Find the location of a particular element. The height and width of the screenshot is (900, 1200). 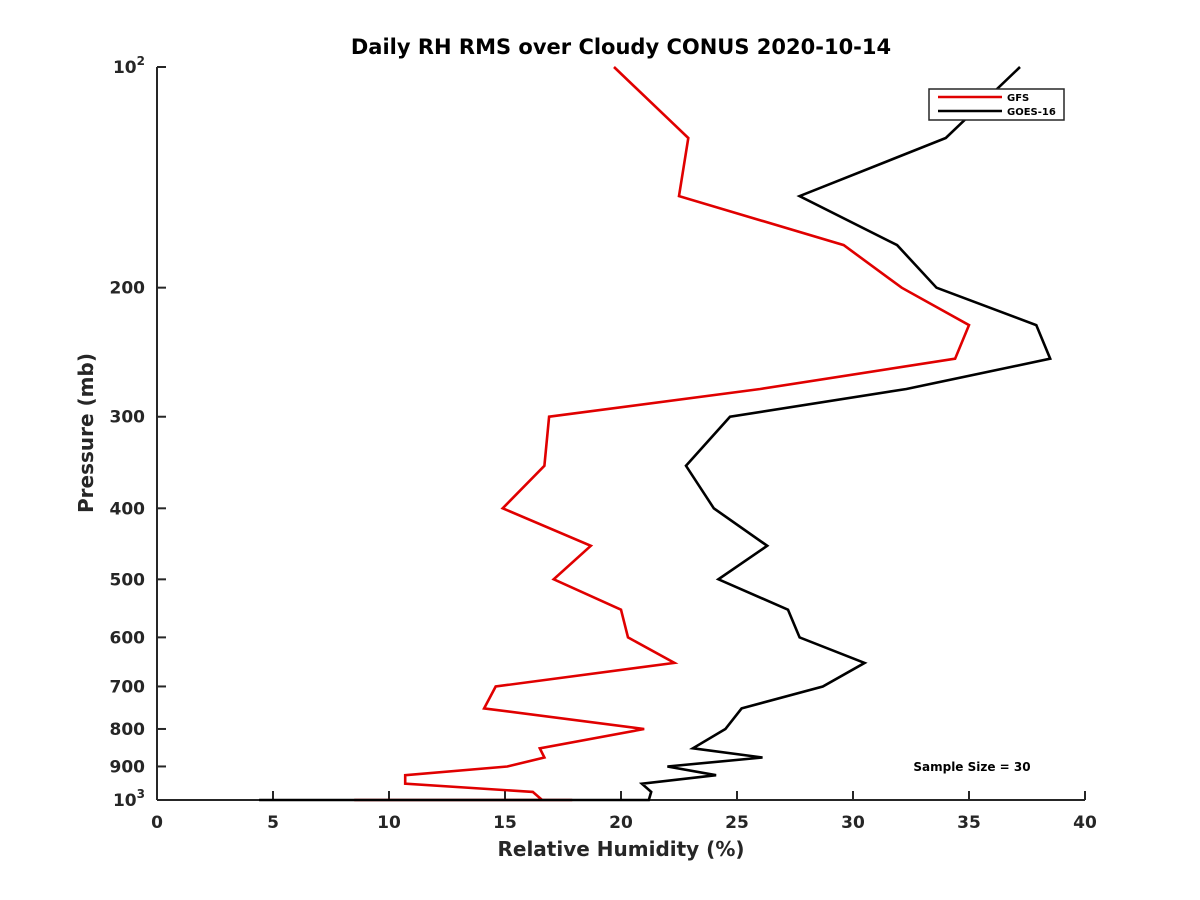

y-tick-label: 600 is located at coordinates (128, 638).